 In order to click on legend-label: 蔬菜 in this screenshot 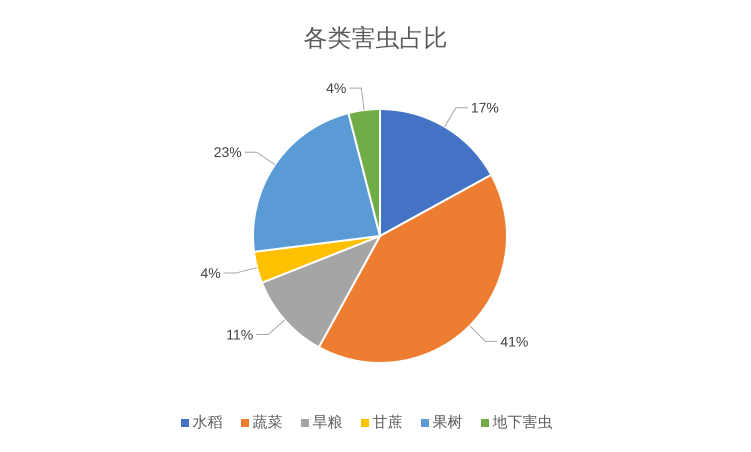, I will do `click(267, 422)`.